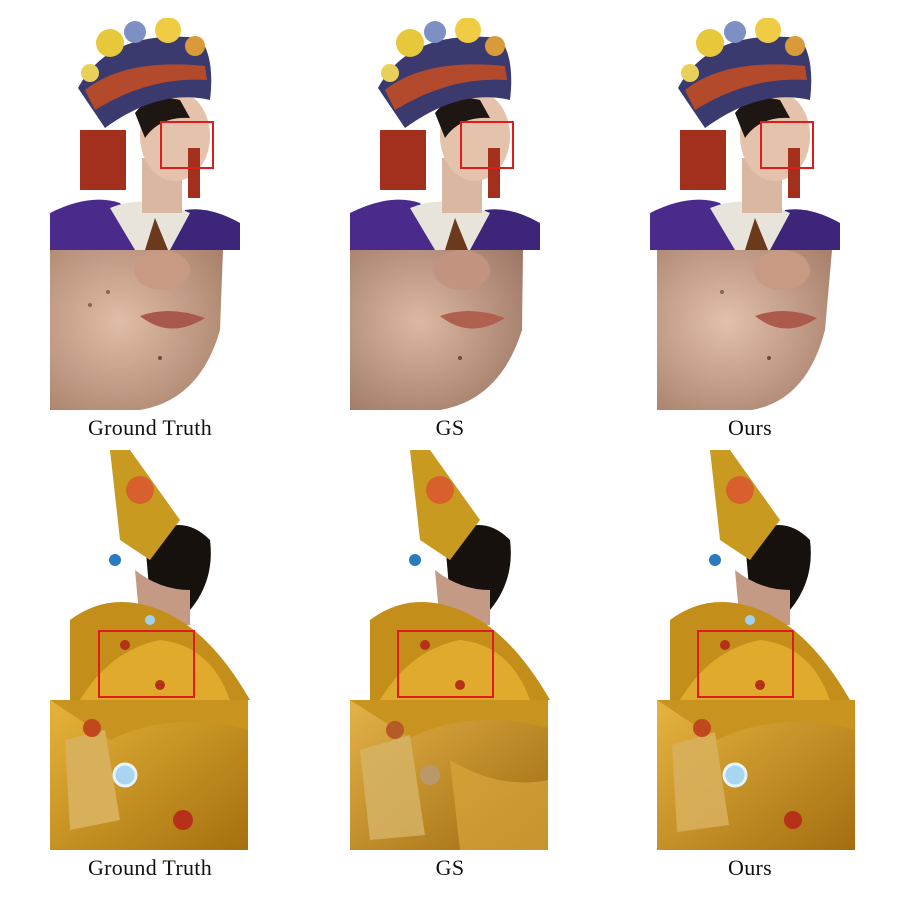  Describe the element at coordinates (150, 575) in the screenshot. I see `costume-ground-truth` at that location.